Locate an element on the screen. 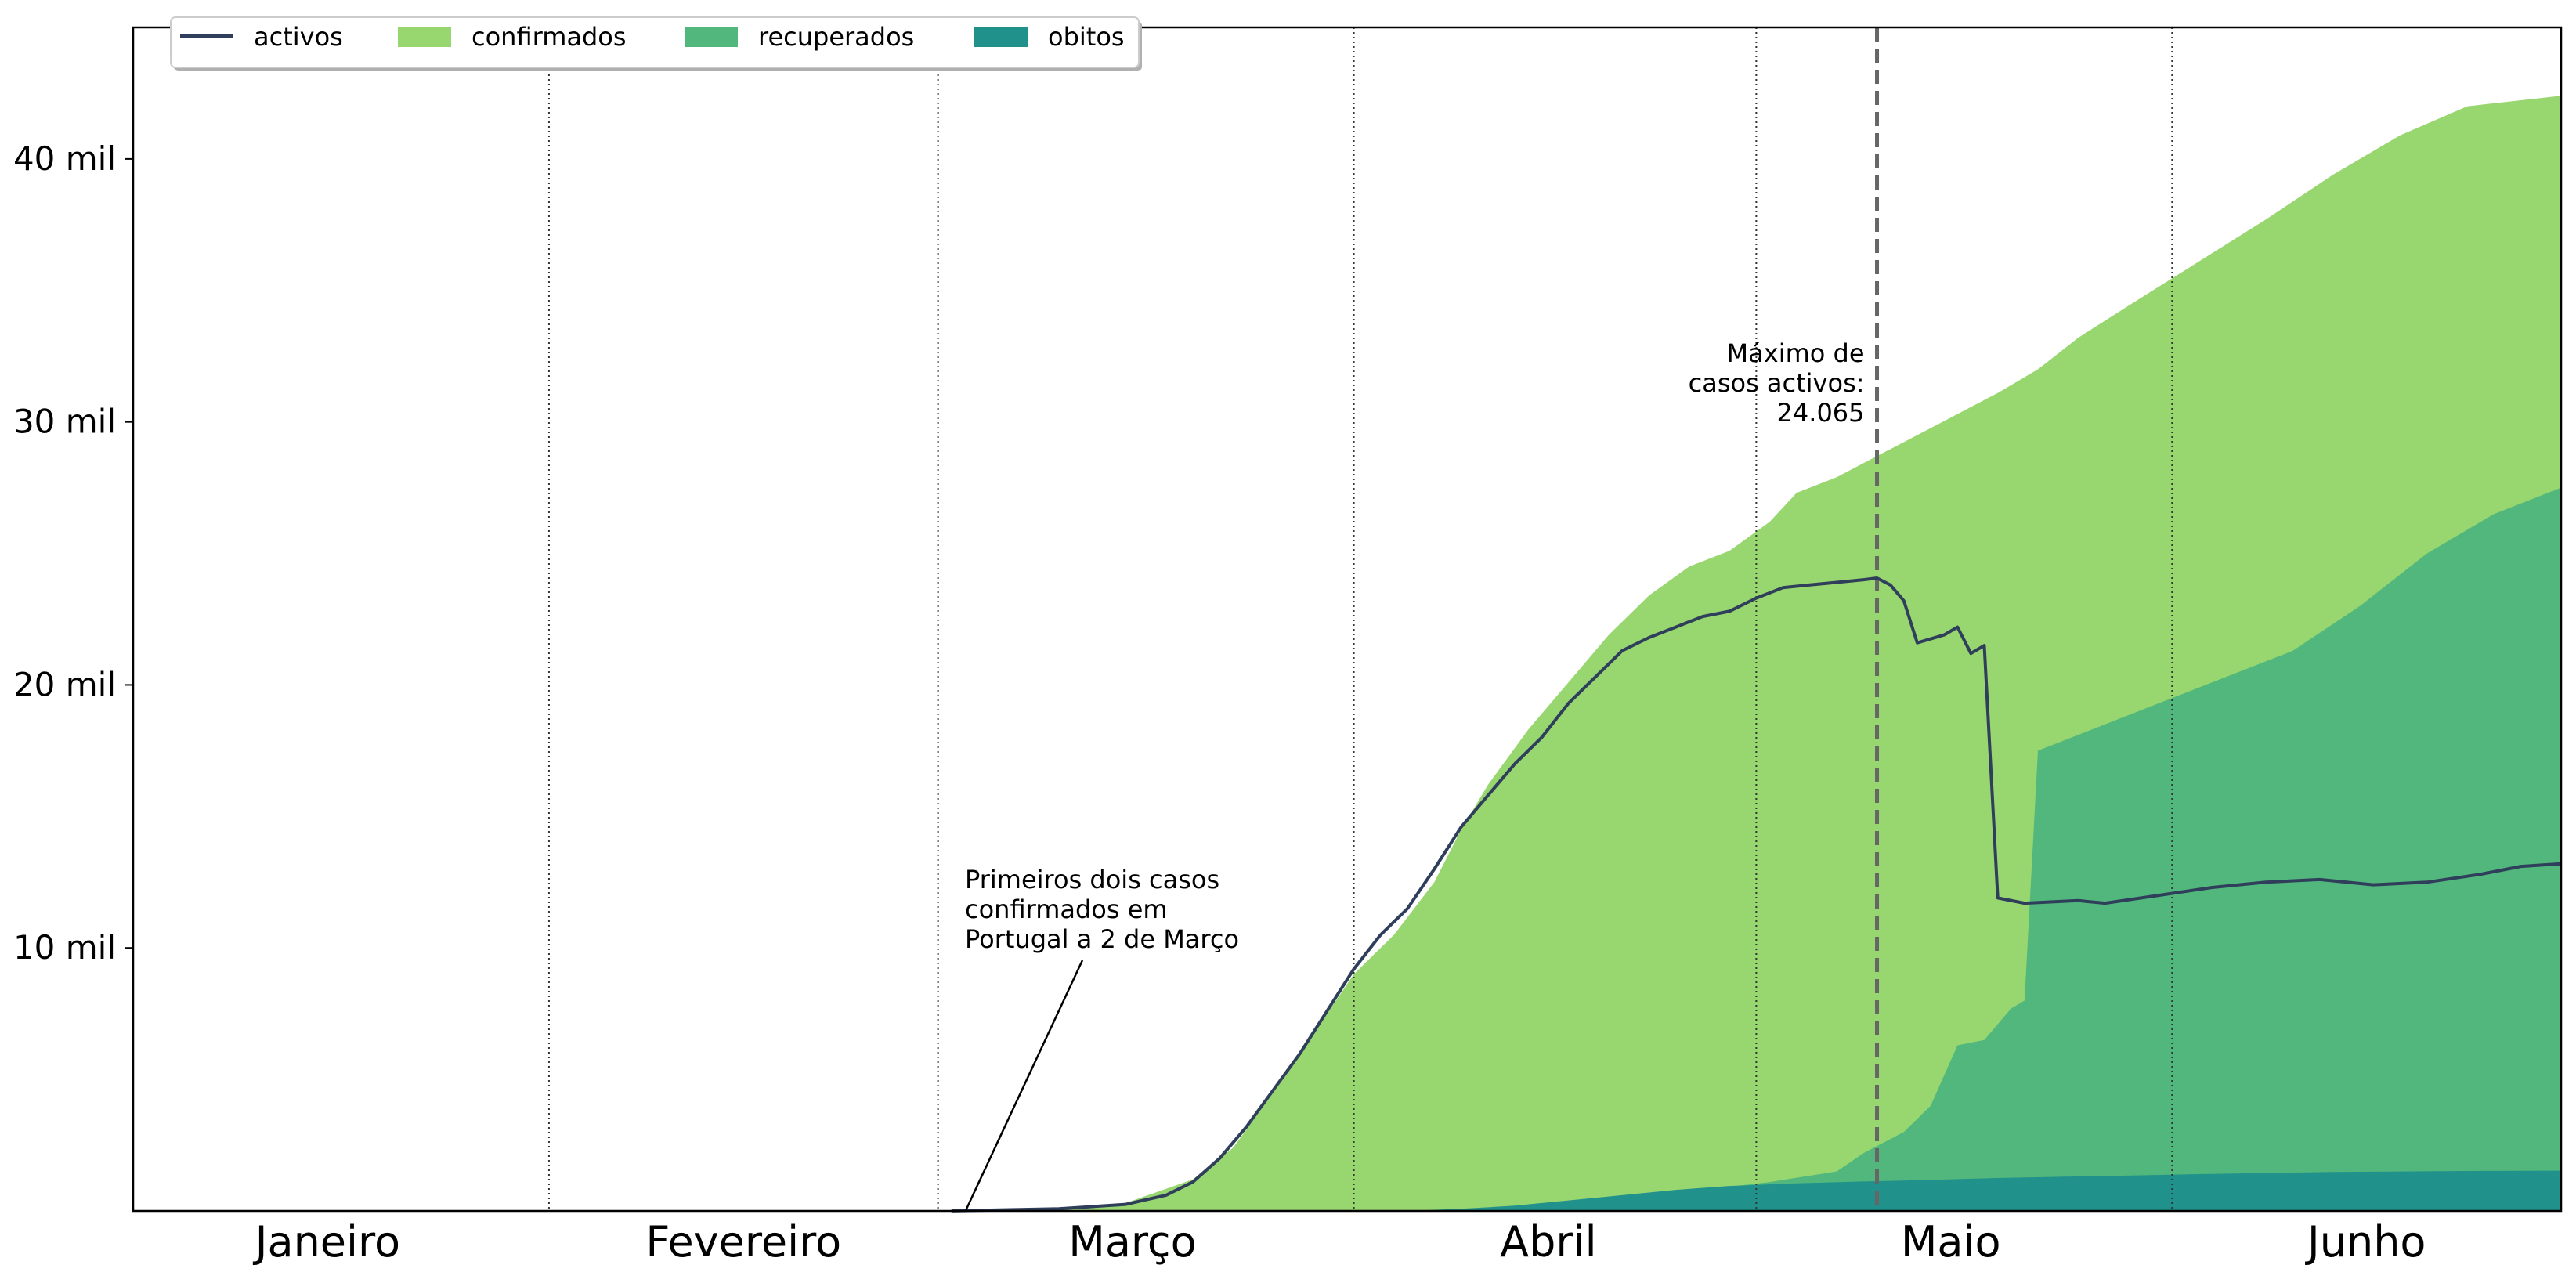 This screenshot has height=1283, width=2576. y-axis: 10 mil 20 mil 30 mil 40 mil is located at coordinates (73, 553).